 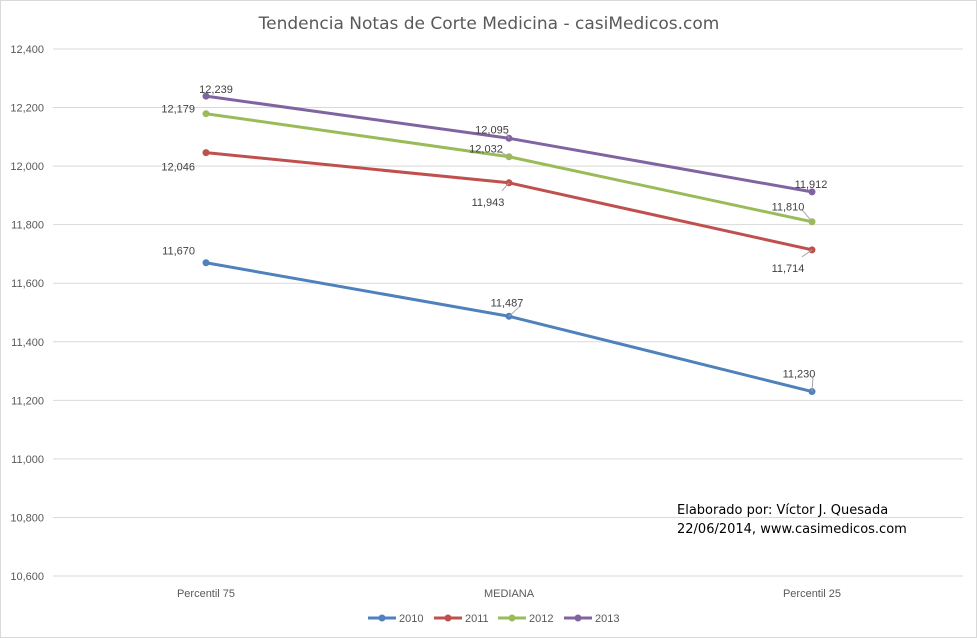 I want to click on legend-label: 2010, so click(x=411, y=619).